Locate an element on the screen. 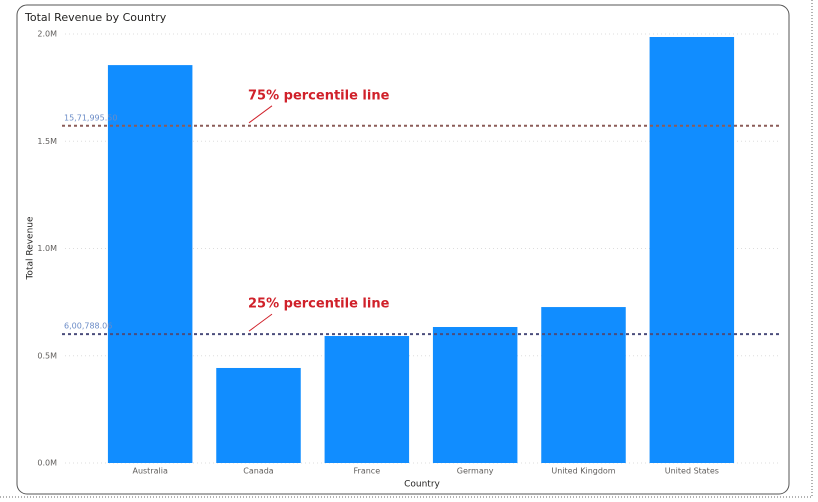  annotation: 75% percentile line is located at coordinates (319, 95).